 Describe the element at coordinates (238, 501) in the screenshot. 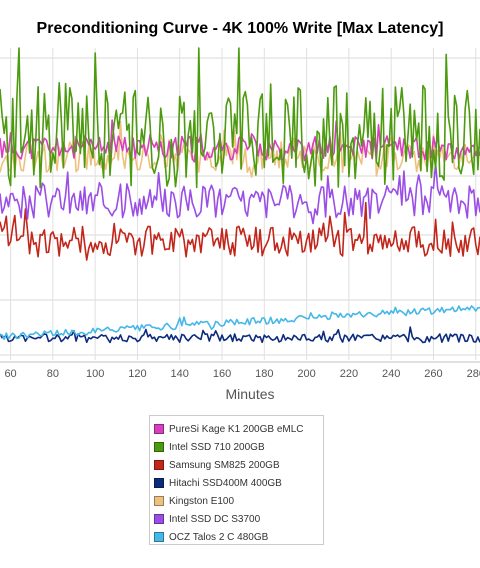

I see `legend-item: Kingston E100` at that location.